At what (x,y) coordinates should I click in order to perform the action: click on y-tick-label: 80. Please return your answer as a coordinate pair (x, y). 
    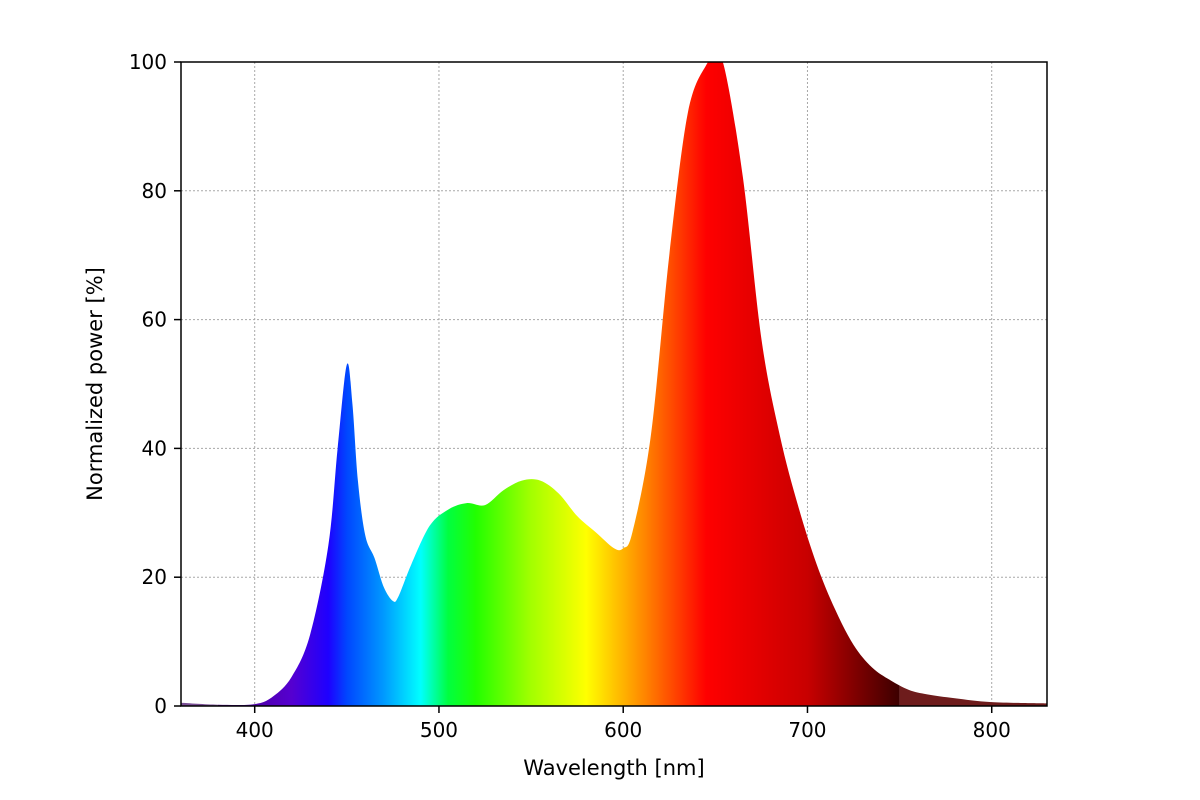
    Looking at the image, I should click on (154, 191).